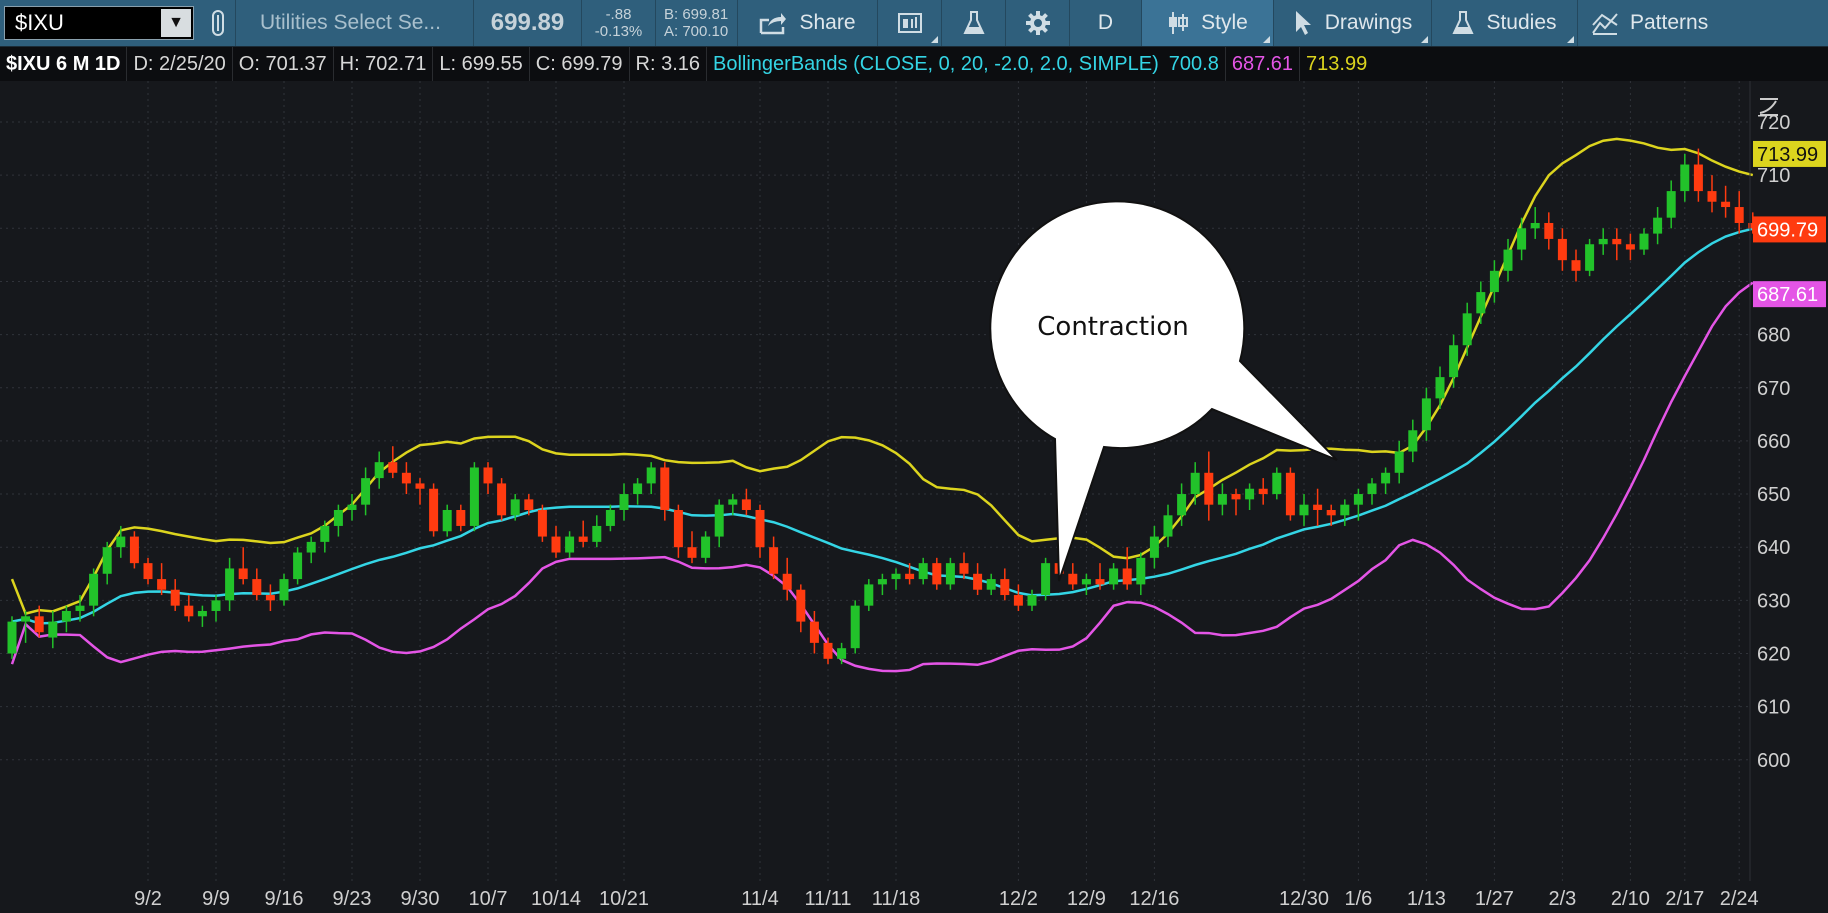  Describe the element at coordinates (176, 23) in the screenshot. I see `symbol-dropdown-button: ▼` at that location.